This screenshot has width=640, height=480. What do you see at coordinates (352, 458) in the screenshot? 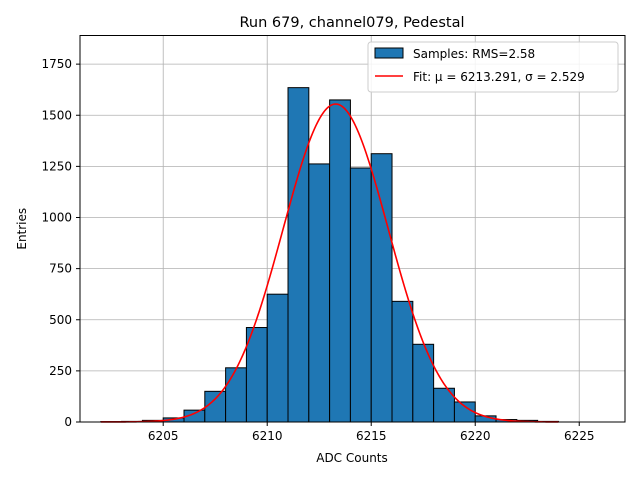
I see `x-axis-label: ADC Counts` at bounding box center [352, 458].